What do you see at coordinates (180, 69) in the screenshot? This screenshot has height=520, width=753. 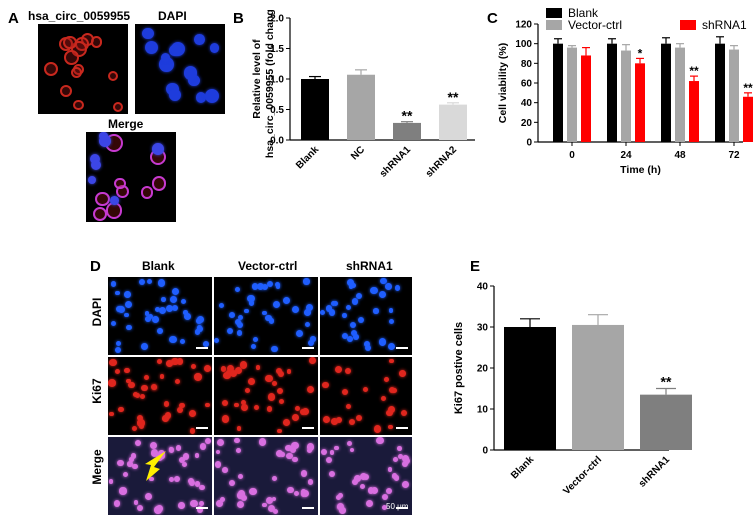 I see `micrograph-dapi` at bounding box center [180, 69].